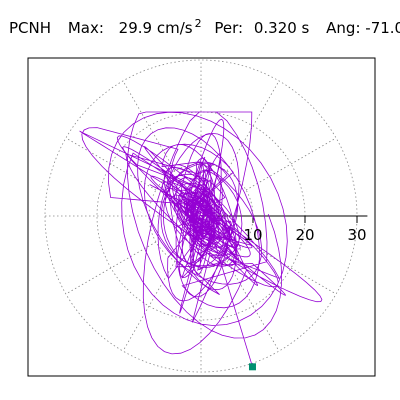 The image size is (400, 400). What do you see at coordinates (30, 28) in the screenshot?
I see `station-code: PCNH` at bounding box center [30, 28].